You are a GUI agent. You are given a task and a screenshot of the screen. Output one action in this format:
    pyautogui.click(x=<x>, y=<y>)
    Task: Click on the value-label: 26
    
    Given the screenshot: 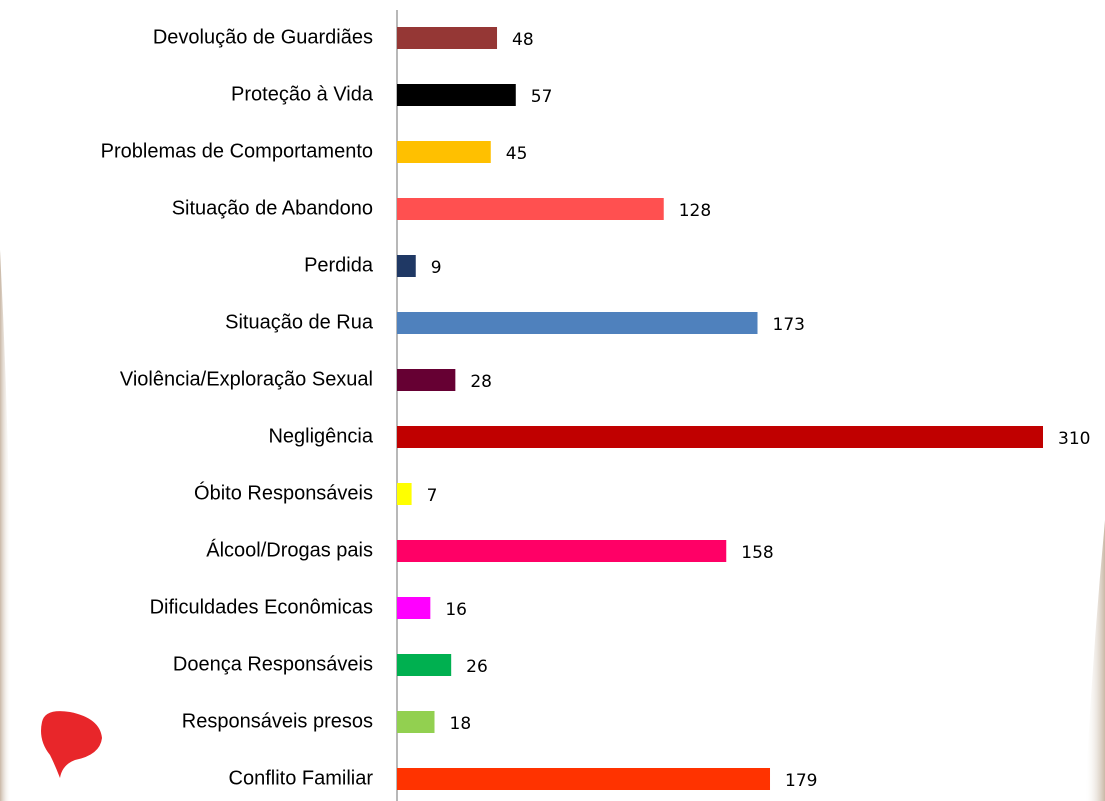 What is the action you would take?
    pyautogui.click(x=477, y=667)
    